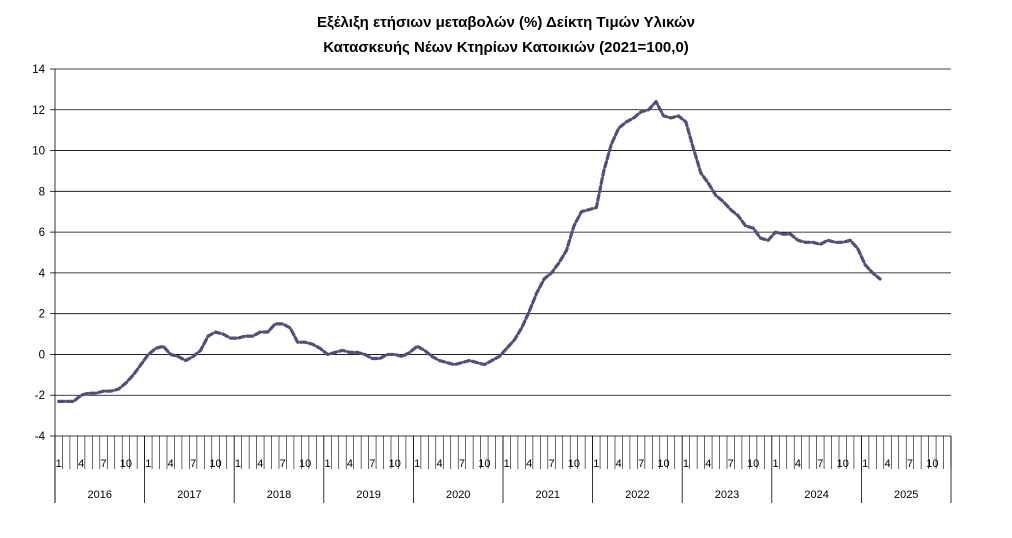  I want to click on y-tick-label: 14, so click(38, 70).